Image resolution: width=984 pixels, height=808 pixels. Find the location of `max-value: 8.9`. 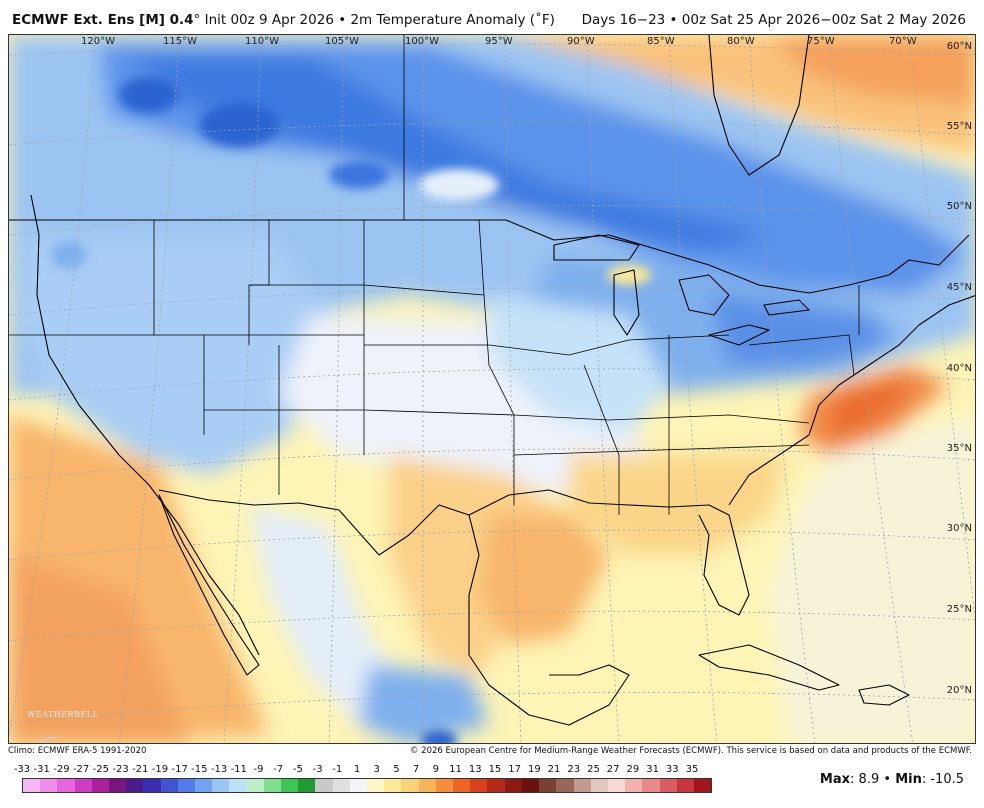

max-value: 8.9 is located at coordinates (869, 779).